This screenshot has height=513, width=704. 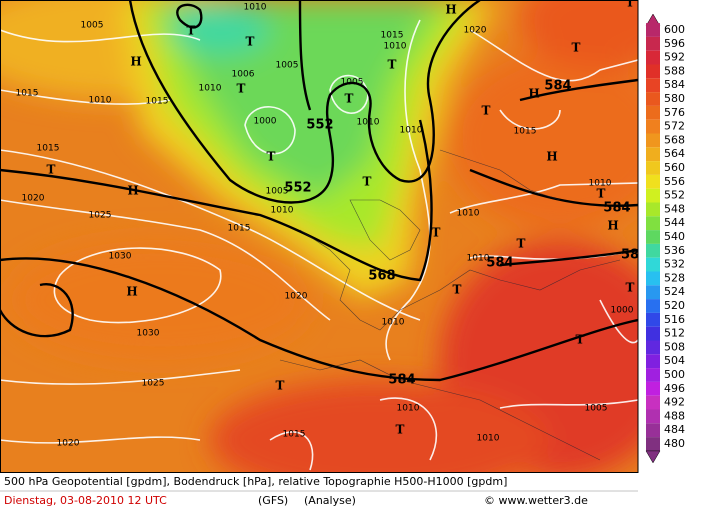 I want to click on pressure-label: 1006, so click(x=243, y=75).